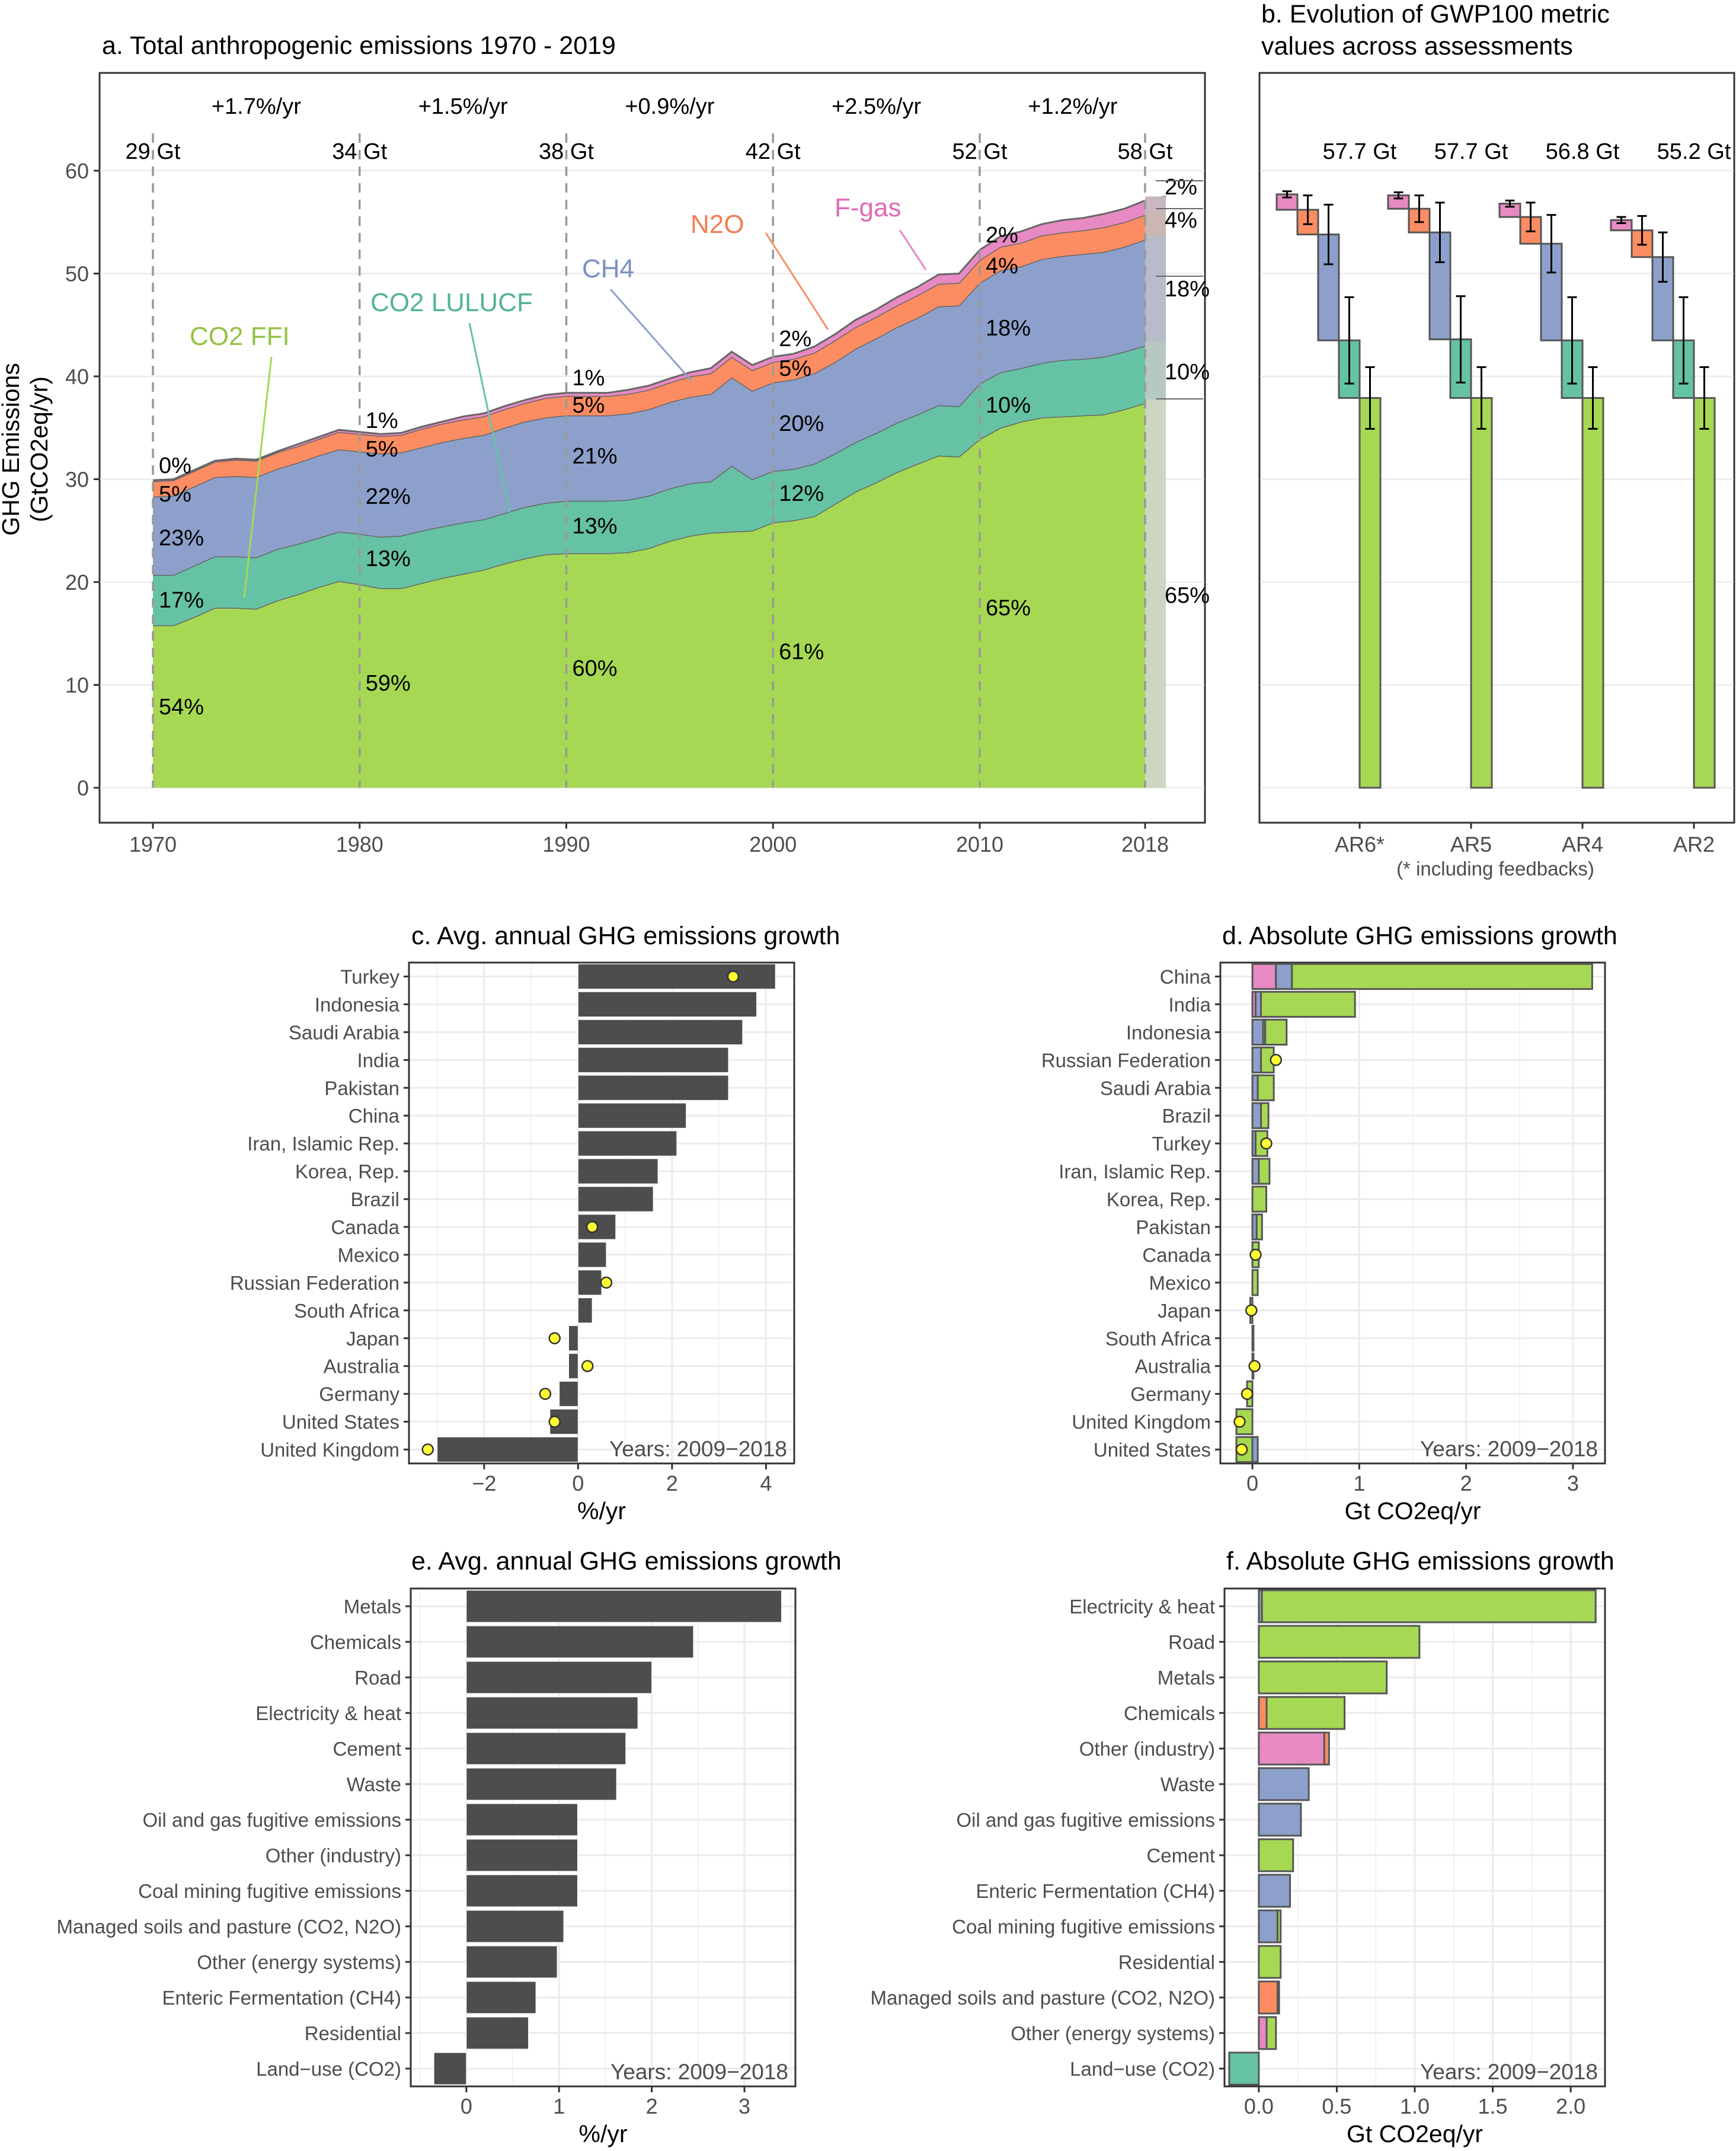  I want to click on category-label: Canada, so click(1176, 1255).